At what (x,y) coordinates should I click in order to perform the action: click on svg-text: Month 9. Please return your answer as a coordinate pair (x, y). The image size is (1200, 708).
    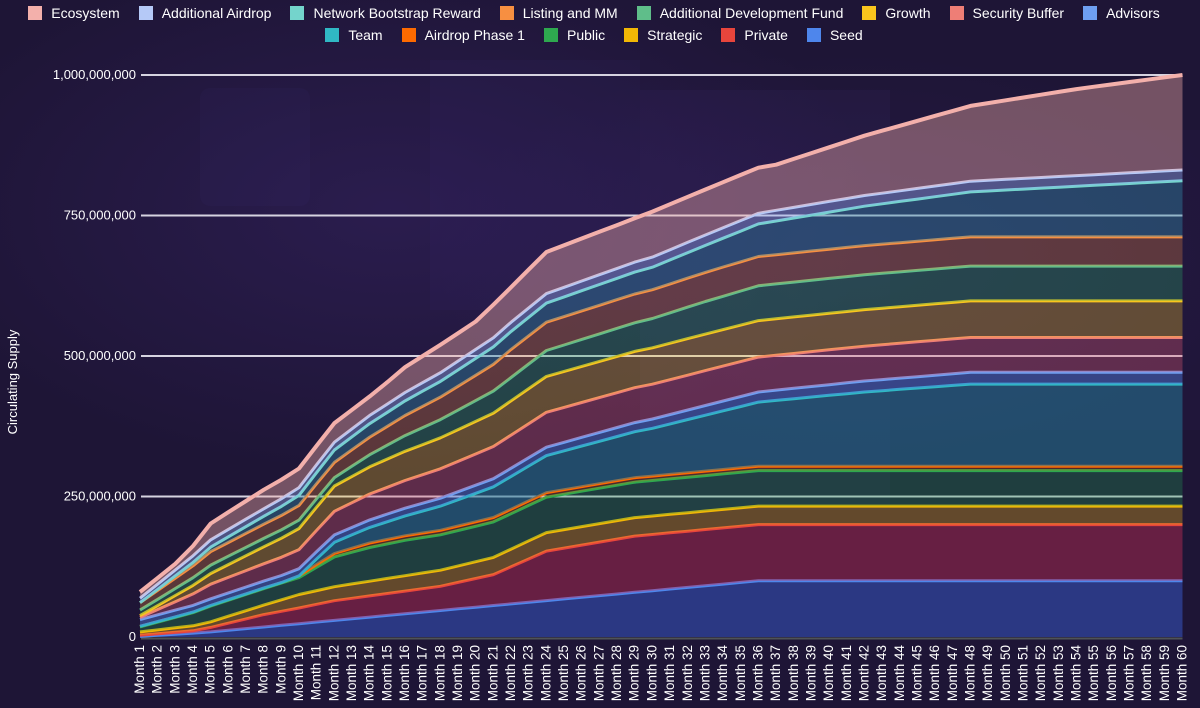
    Looking at the image, I should click on (280, 669).